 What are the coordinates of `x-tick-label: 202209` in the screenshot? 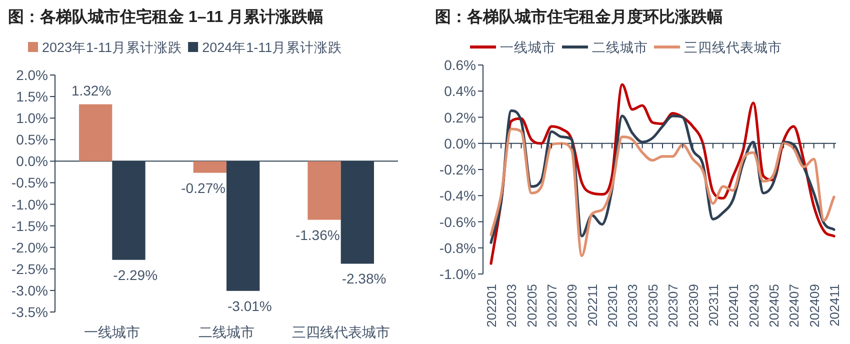 It's located at (572, 306).